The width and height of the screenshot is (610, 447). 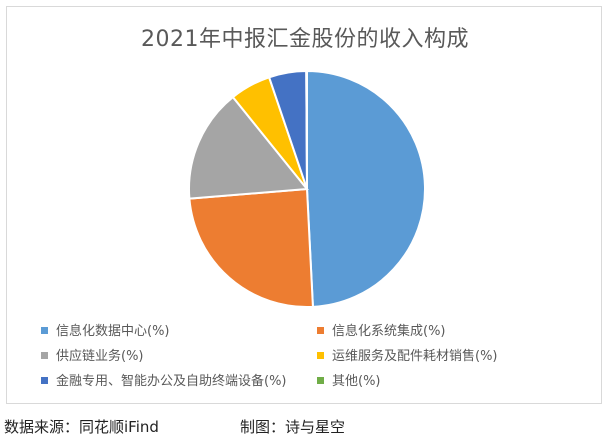 What do you see at coordinates (81, 427) in the screenshot?
I see `data-source-note: 数据来源：同花顺iFind` at bounding box center [81, 427].